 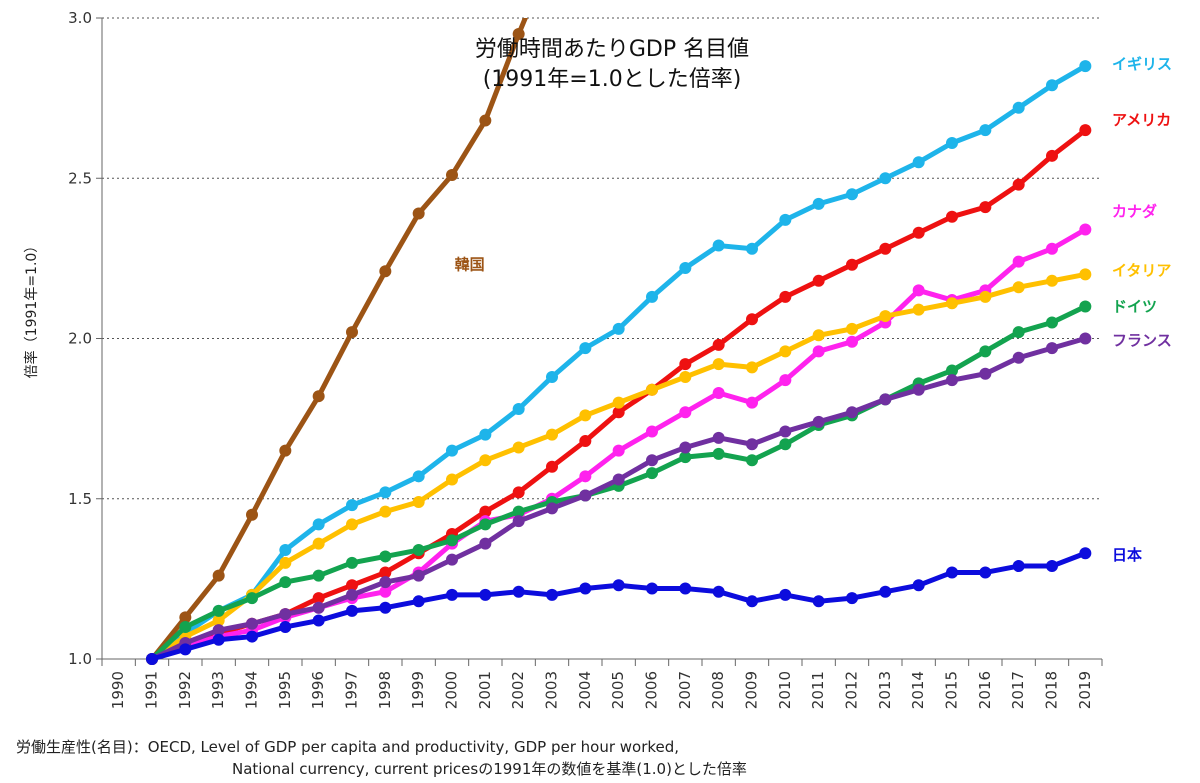 What do you see at coordinates (80, 18) in the screenshot?
I see `y-tick-label: 3.0` at bounding box center [80, 18].